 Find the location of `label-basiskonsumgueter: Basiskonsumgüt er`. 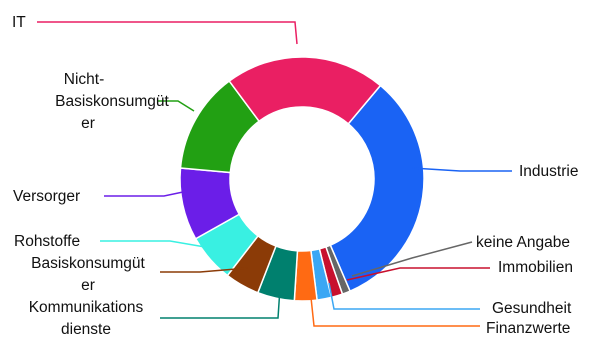

label-basiskonsumgueter: Basiskonsumgüt er is located at coordinates (88, 274).